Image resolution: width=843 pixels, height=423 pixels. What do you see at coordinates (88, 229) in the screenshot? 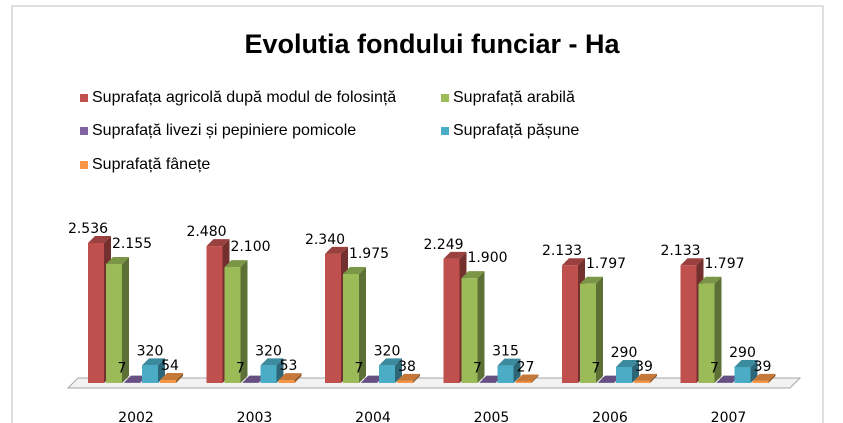
I see `data-label: 2.536` at bounding box center [88, 229].